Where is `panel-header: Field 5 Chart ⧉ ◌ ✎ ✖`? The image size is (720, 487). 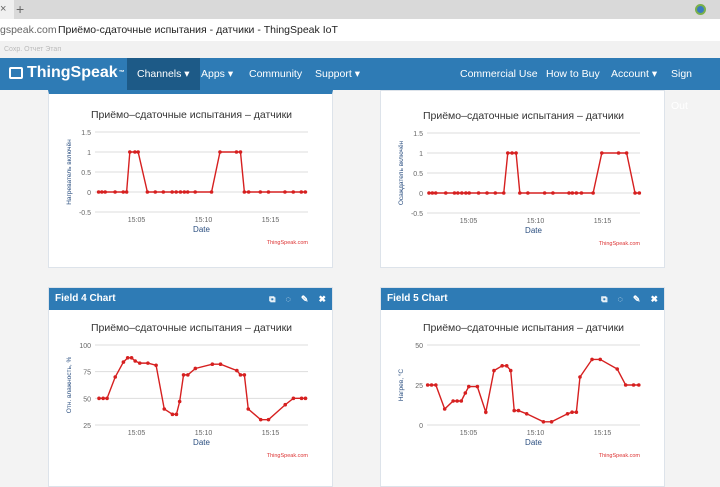
panel-header: Field 5 Chart ⧉ ◌ ✎ ✖ is located at coordinates (522, 299).